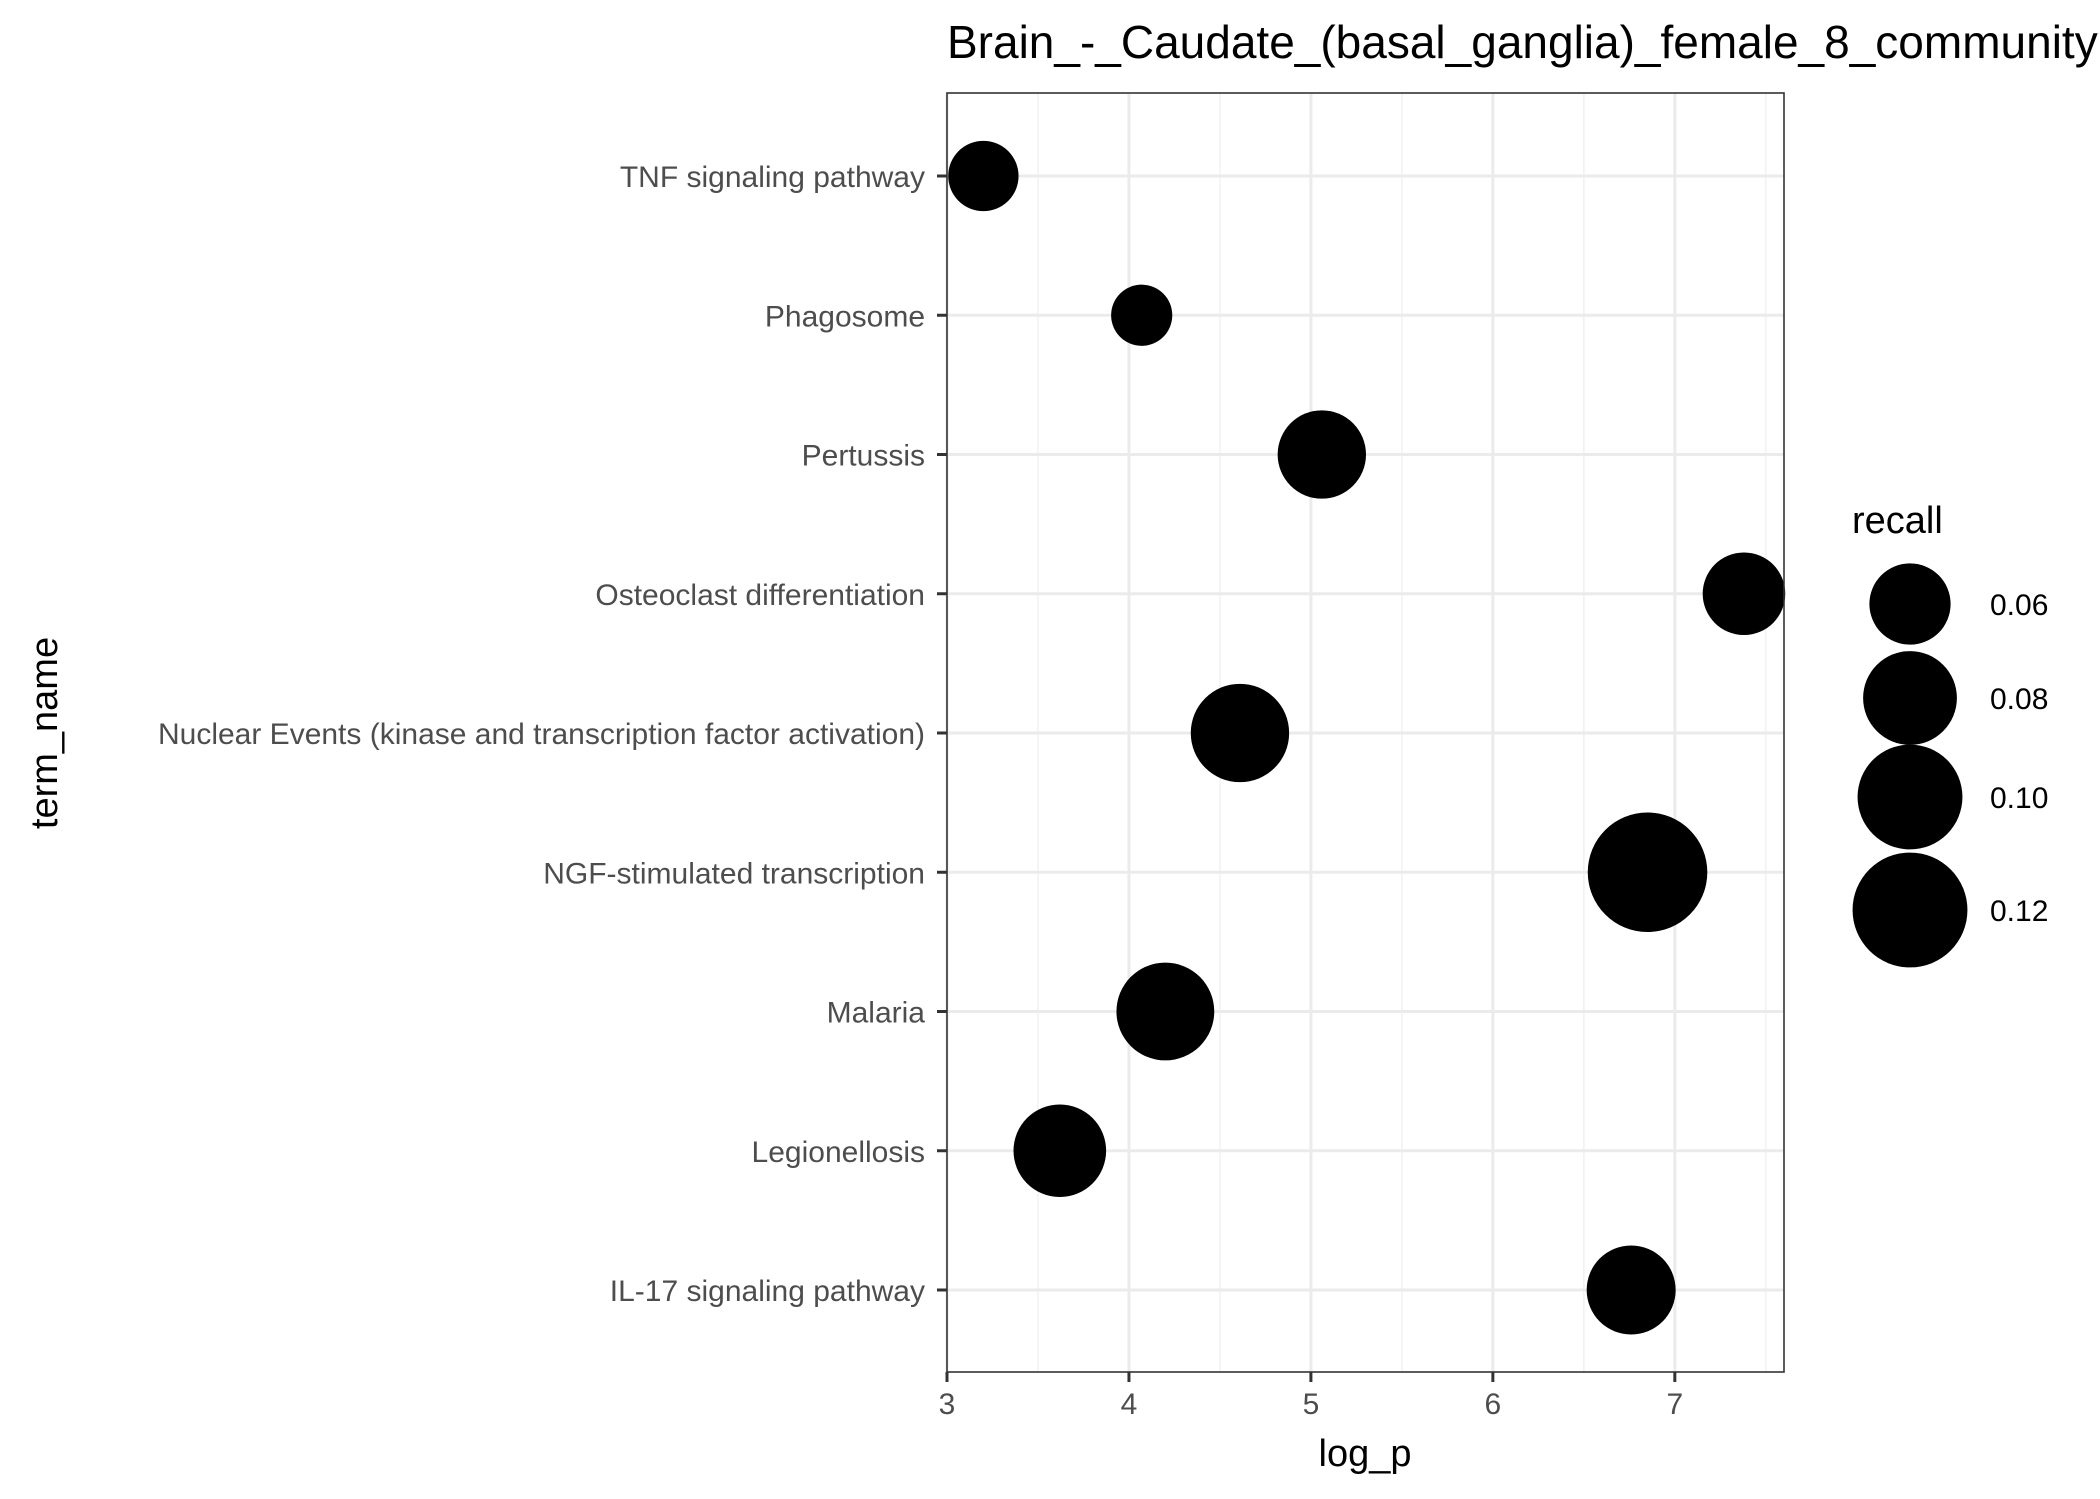 The image size is (2100, 1499). I want to click on x-axis-title: log_p, so click(1365, 1454).